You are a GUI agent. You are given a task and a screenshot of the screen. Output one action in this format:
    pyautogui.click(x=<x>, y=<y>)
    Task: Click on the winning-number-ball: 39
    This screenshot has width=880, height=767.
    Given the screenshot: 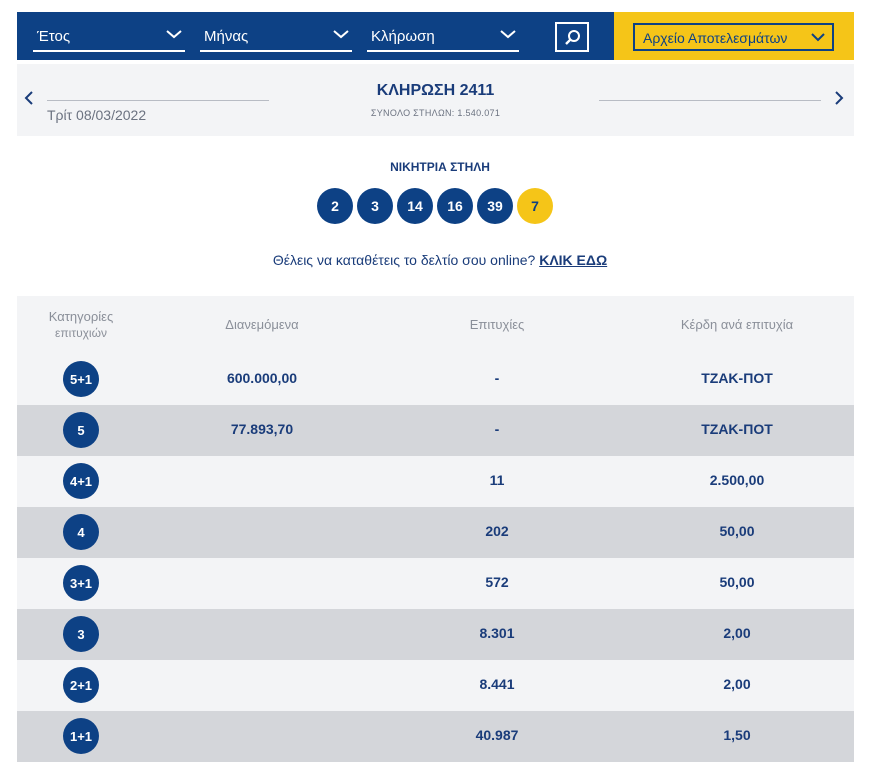 What is the action you would take?
    pyautogui.click(x=495, y=206)
    